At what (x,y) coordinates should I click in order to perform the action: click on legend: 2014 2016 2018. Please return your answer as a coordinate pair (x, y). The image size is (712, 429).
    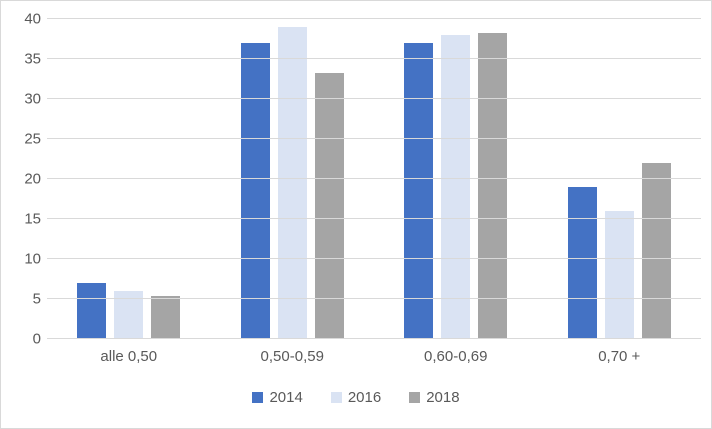
    Looking at the image, I should click on (356, 397).